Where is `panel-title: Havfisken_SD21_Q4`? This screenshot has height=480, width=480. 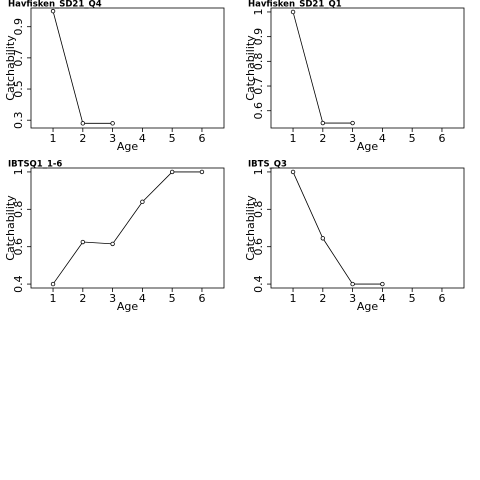 panel-title: Havfisken_SD21_Q4 is located at coordinates (55, 5).